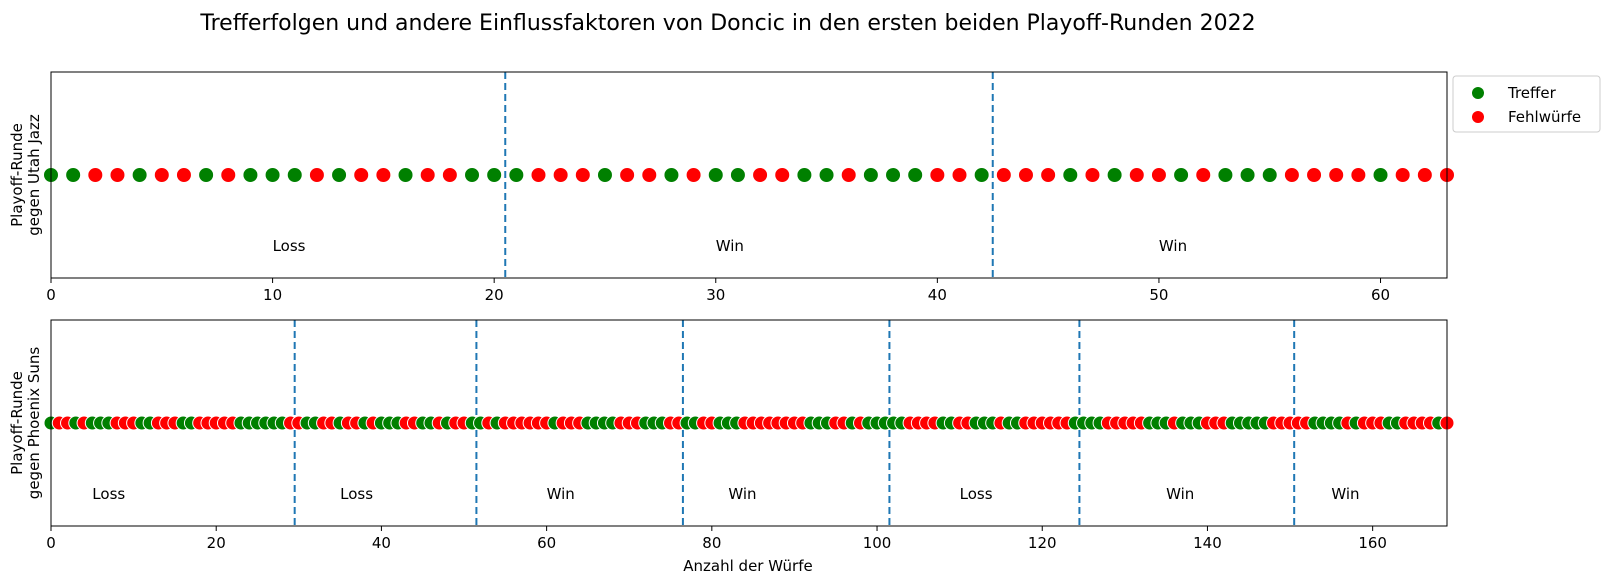 This screenshot has height=585, width=1607. Describe the element at coordinates (272, 295) in the screenshot. I see `x-tick-label: 10` at that location.